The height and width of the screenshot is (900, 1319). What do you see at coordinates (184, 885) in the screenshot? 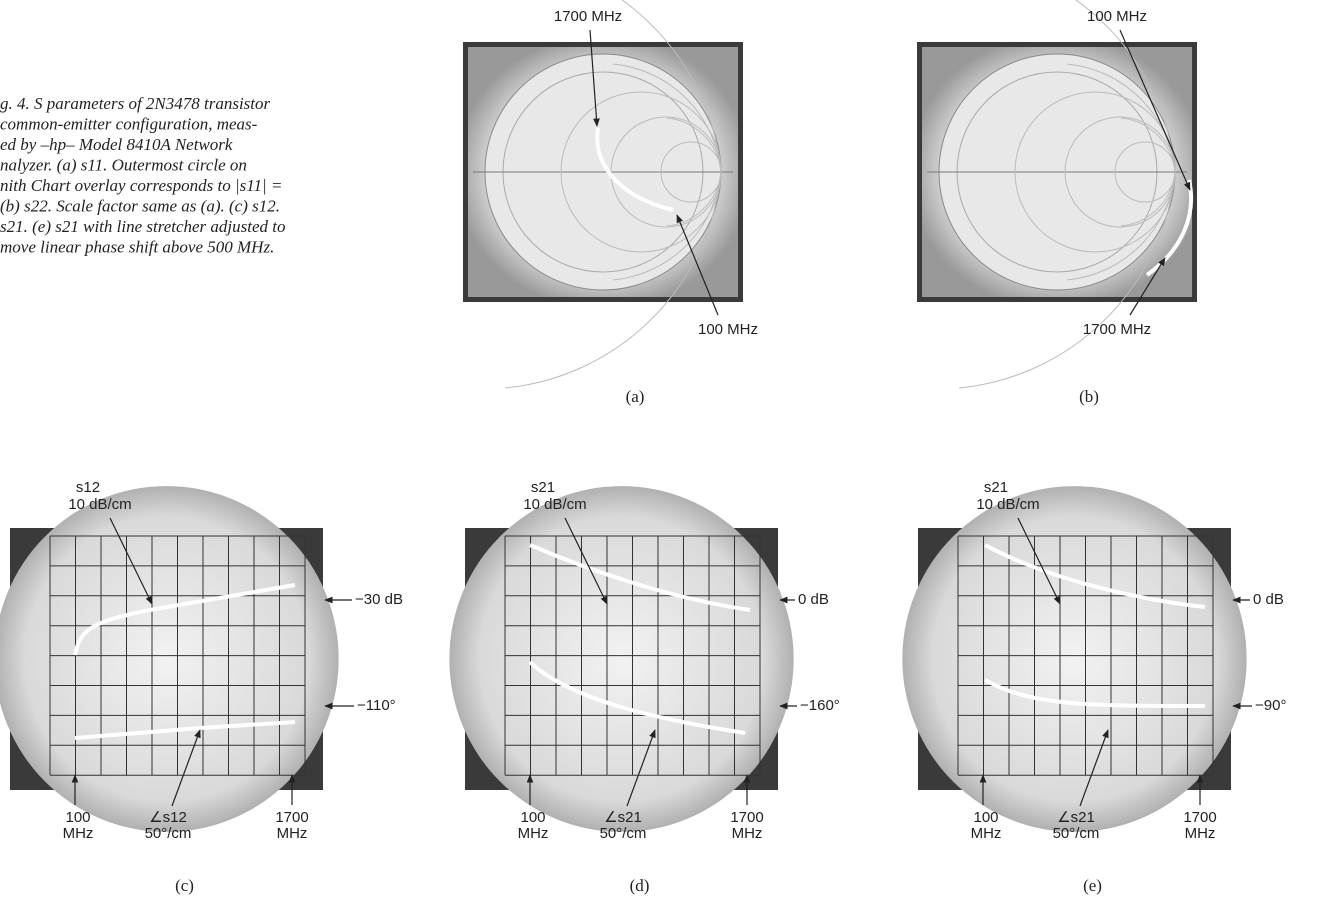
I see `label: (c)` at bounding box center [184, 885].